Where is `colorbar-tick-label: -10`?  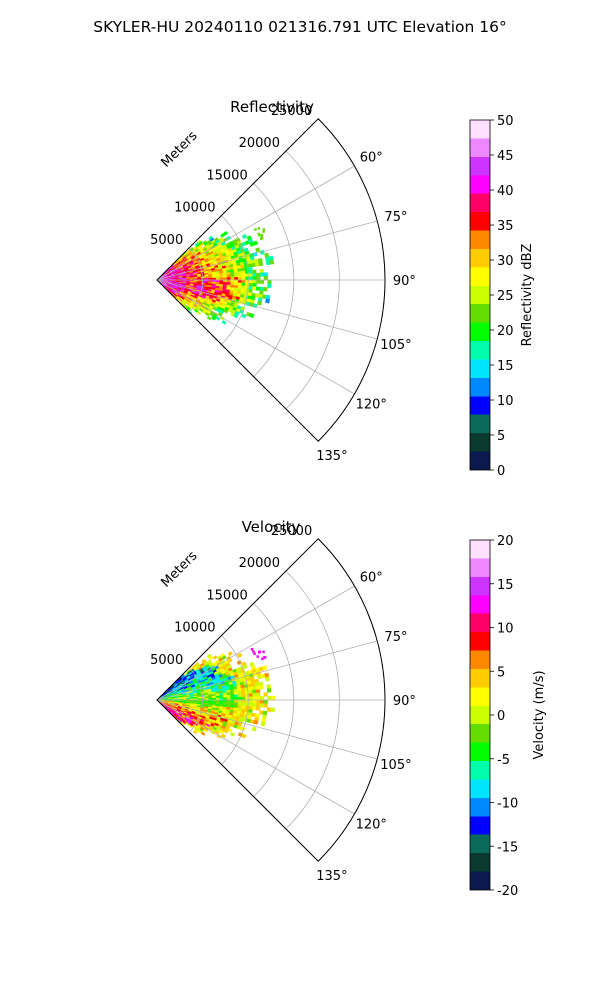 colorbar-tick-label: -10 is located at coordinates (507, 804).